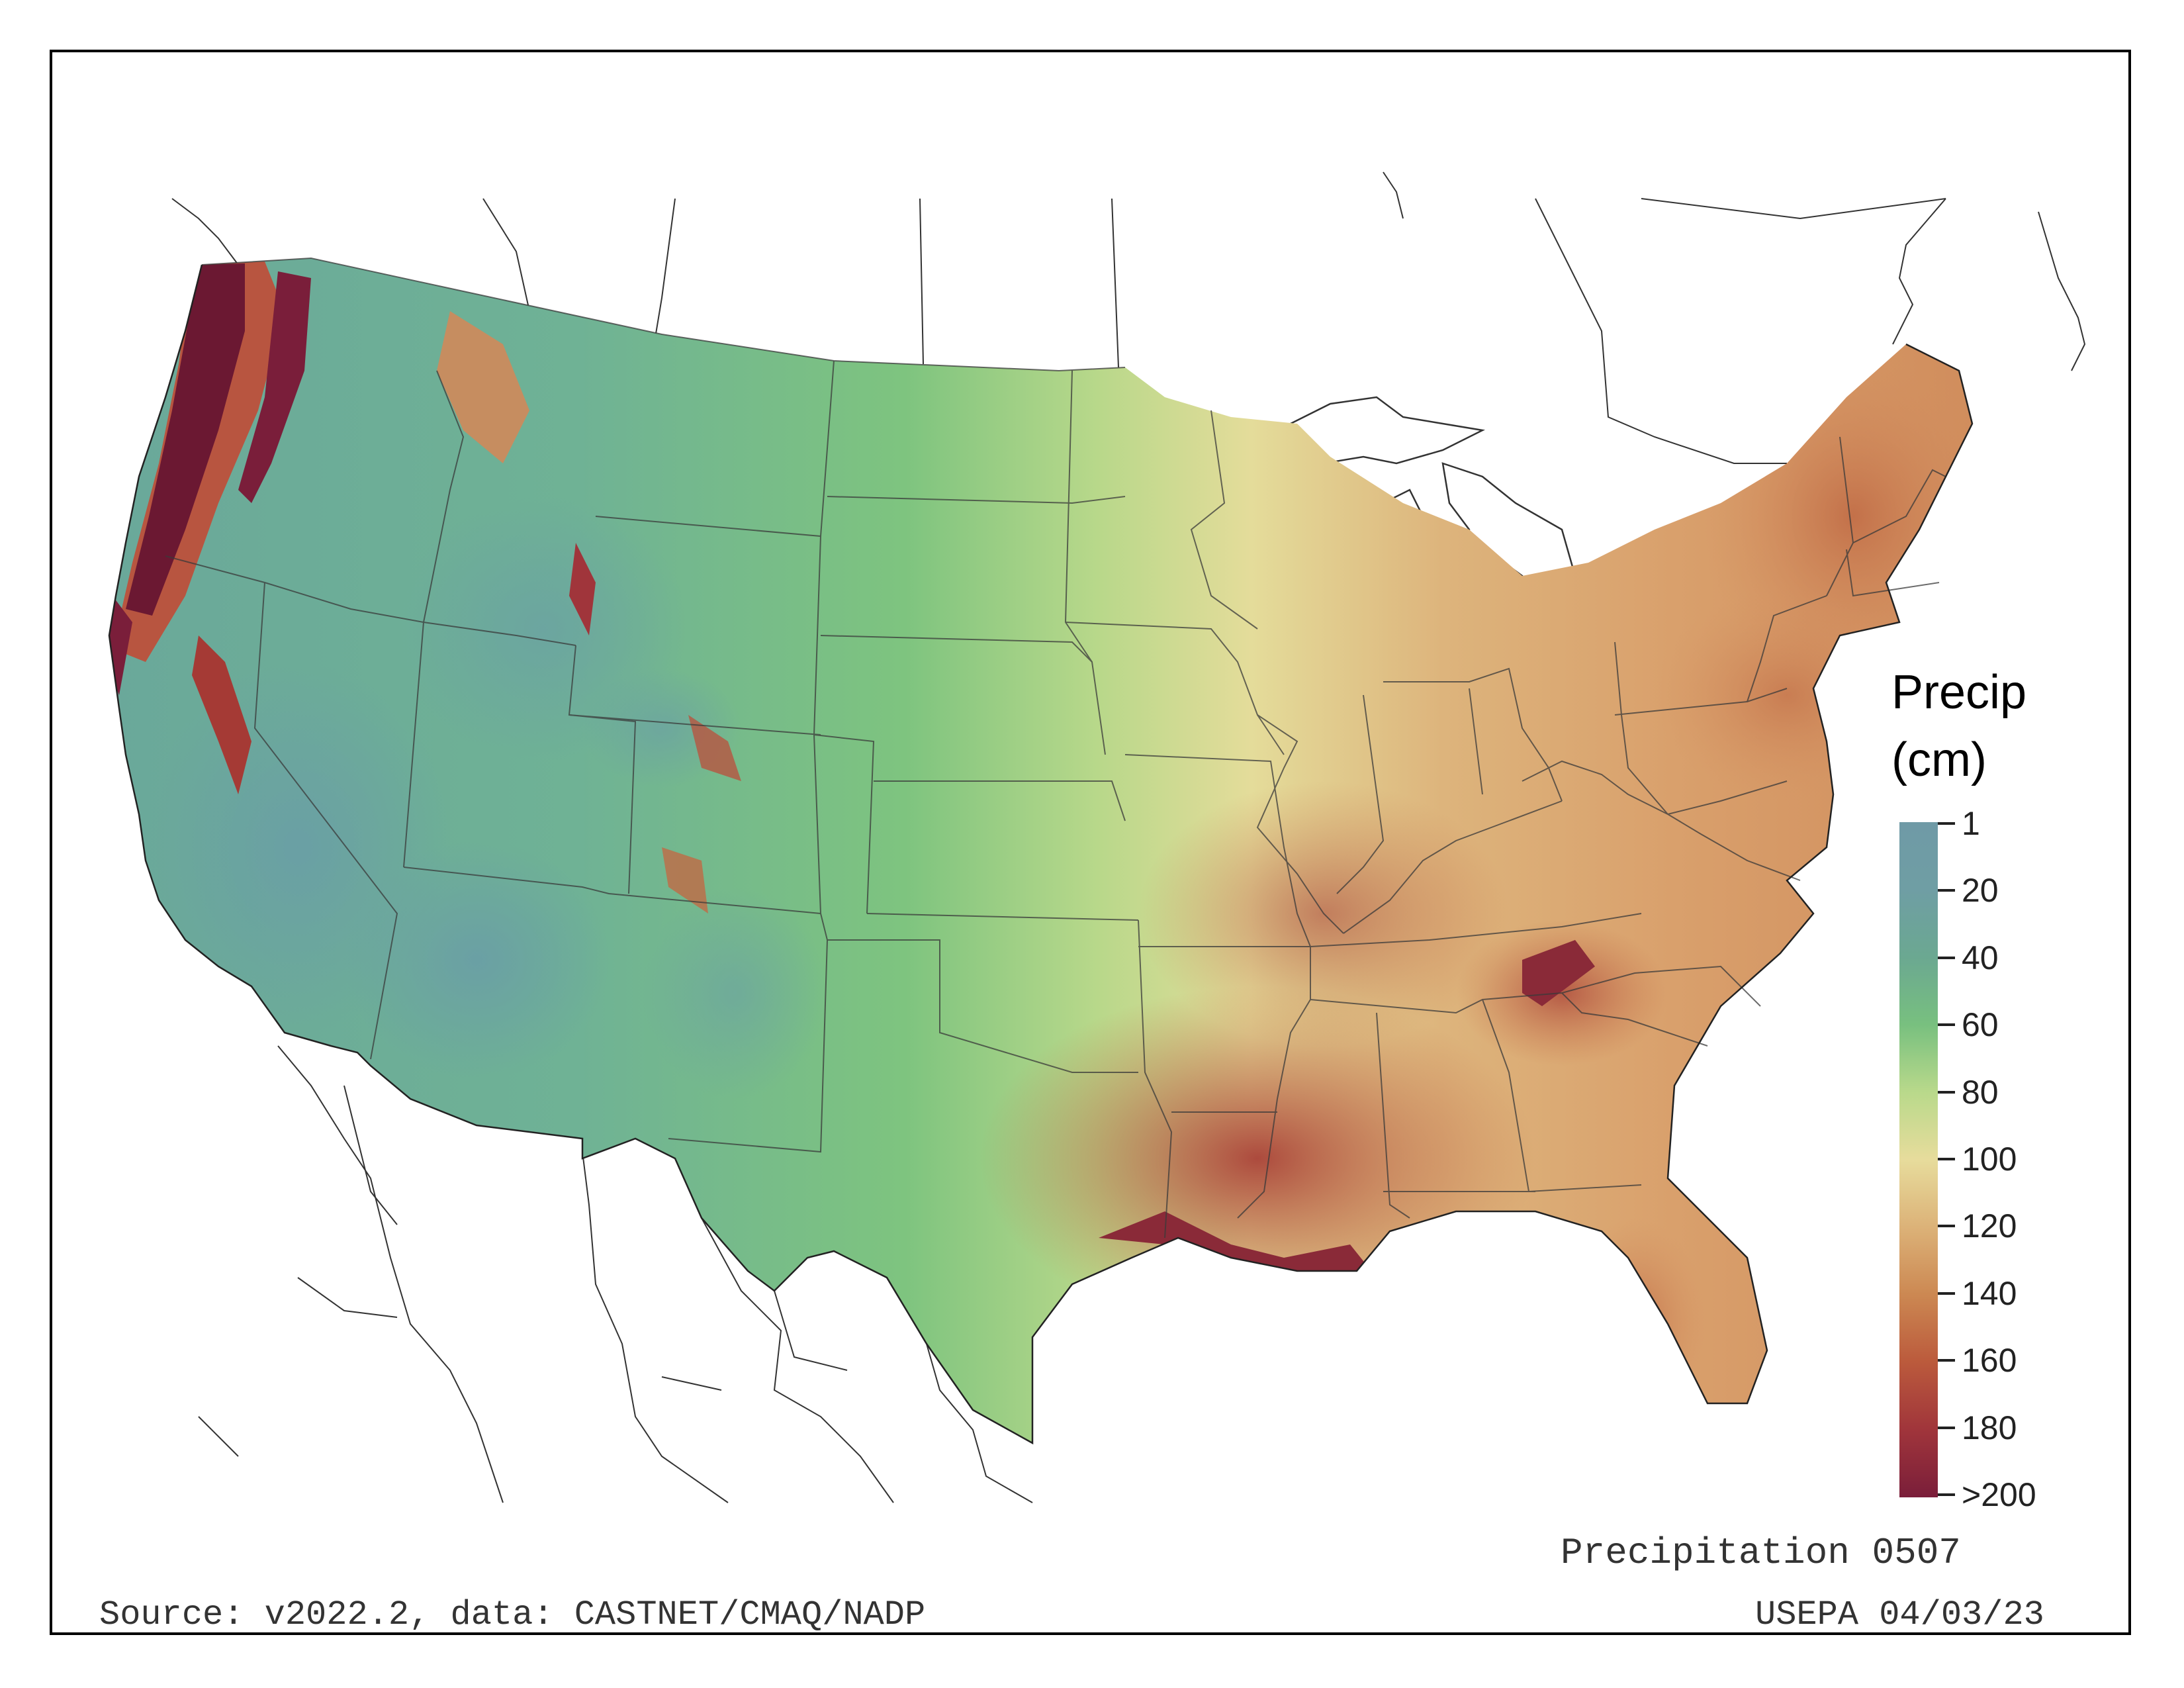 The image size is (2184, 1688). I want to click on legend-title-line1: Precip, so click(1959, 692).